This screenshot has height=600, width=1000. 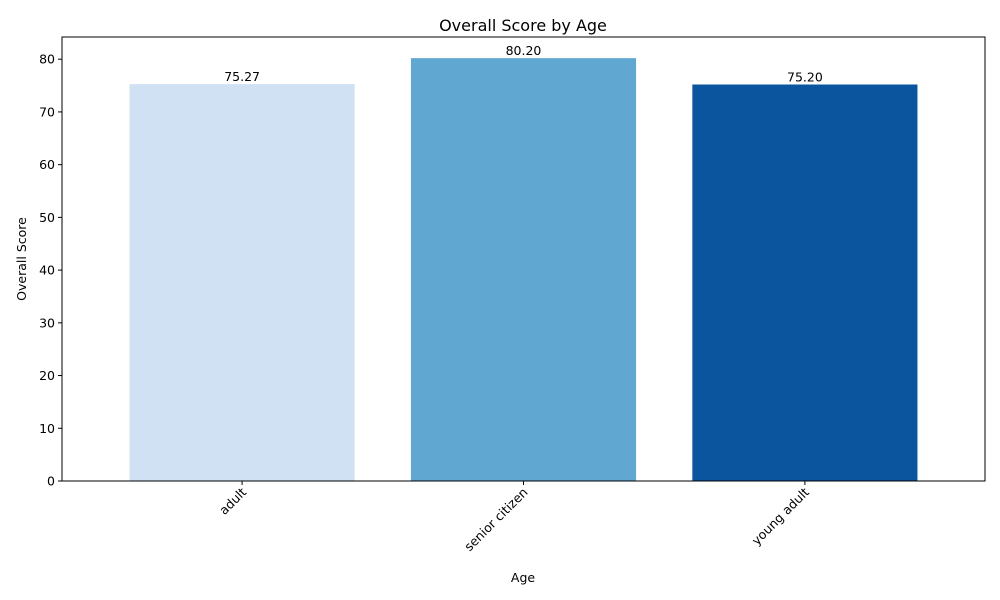 What do you see at coordinates (47, 164) in the screenshot?
I see `y-tick-label: 60` at bounding box center [47, 164].